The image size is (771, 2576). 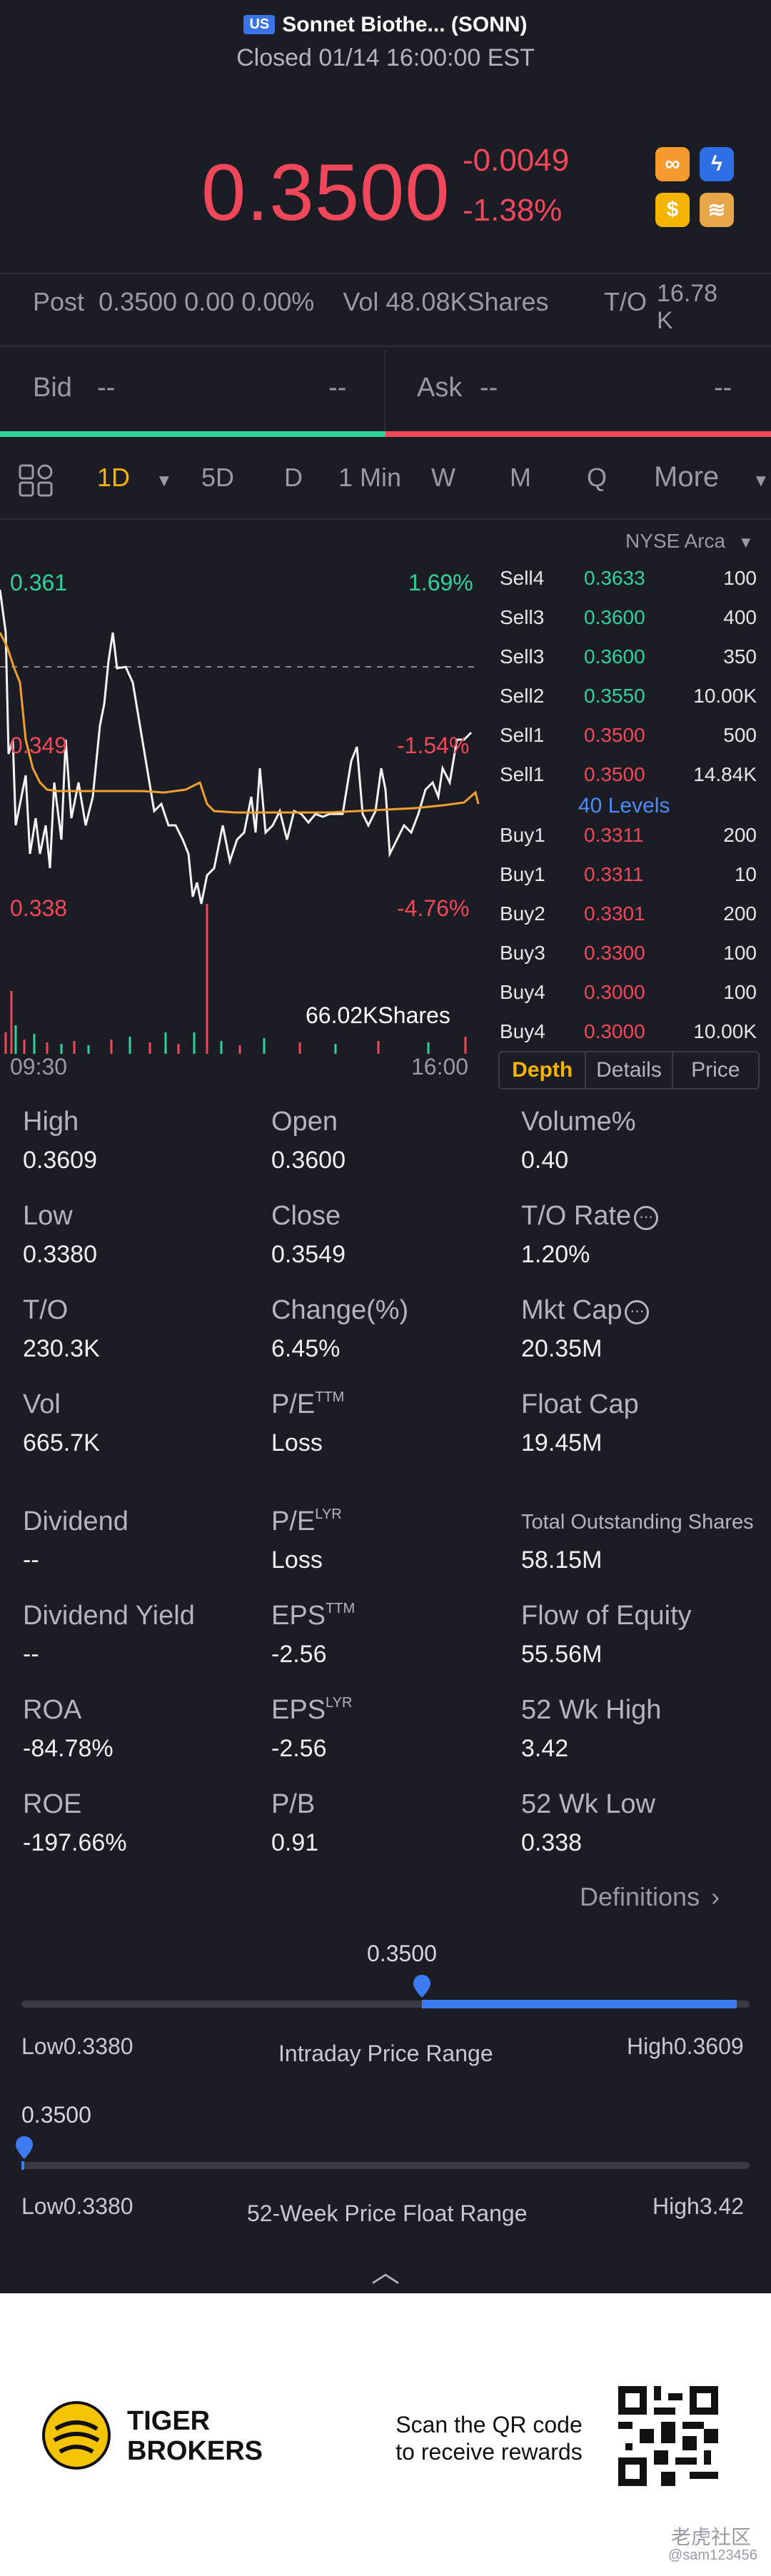 I want to click on post-market-row: Post 0.3500 0.00 0.00% Vol 48.08KShares, so click(x=291, y=302).